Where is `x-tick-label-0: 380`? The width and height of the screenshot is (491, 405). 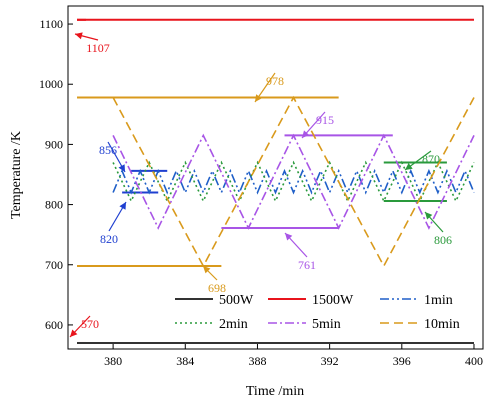
x-tick-label-0: 380 is located at coordinates (113, 361).